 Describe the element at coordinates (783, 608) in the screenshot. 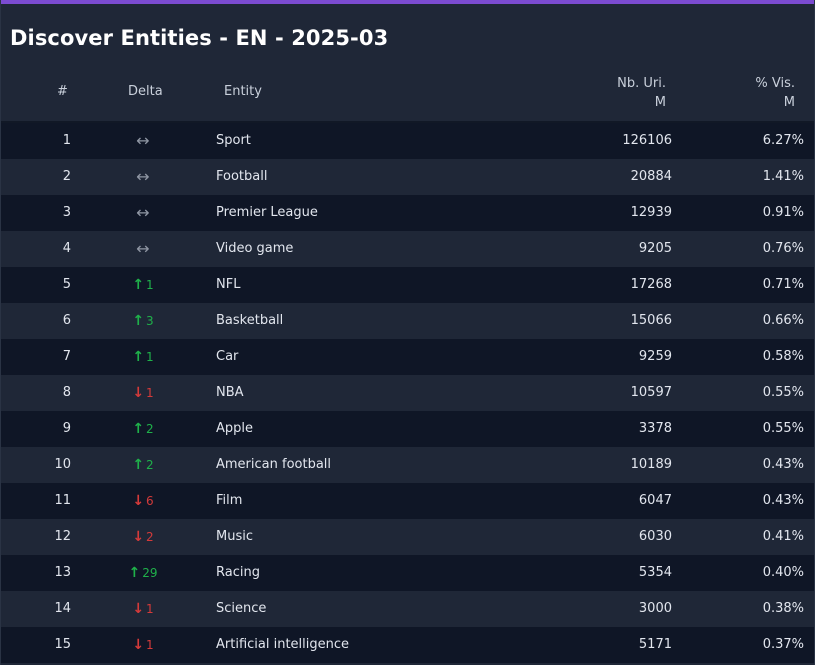

I see `visibility-cell: 0.38%` at that location.